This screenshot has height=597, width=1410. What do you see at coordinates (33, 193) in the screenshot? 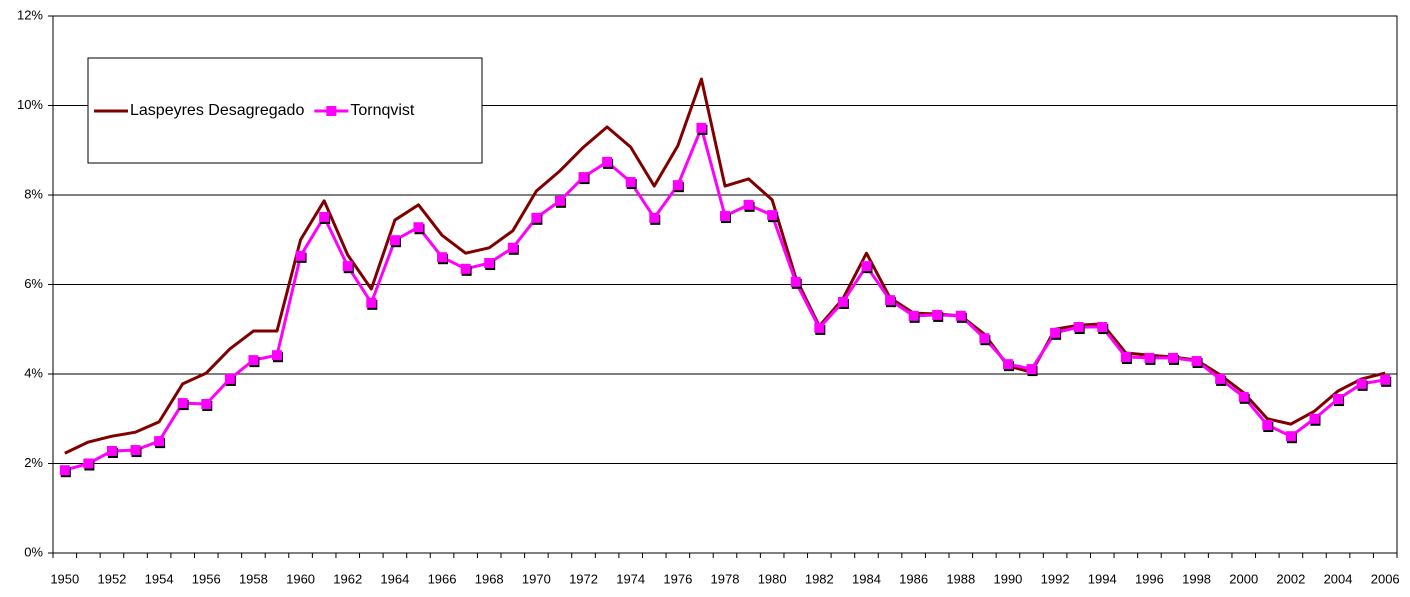
I see `y-tick-label: 8%` at bounding box center [33, 193].